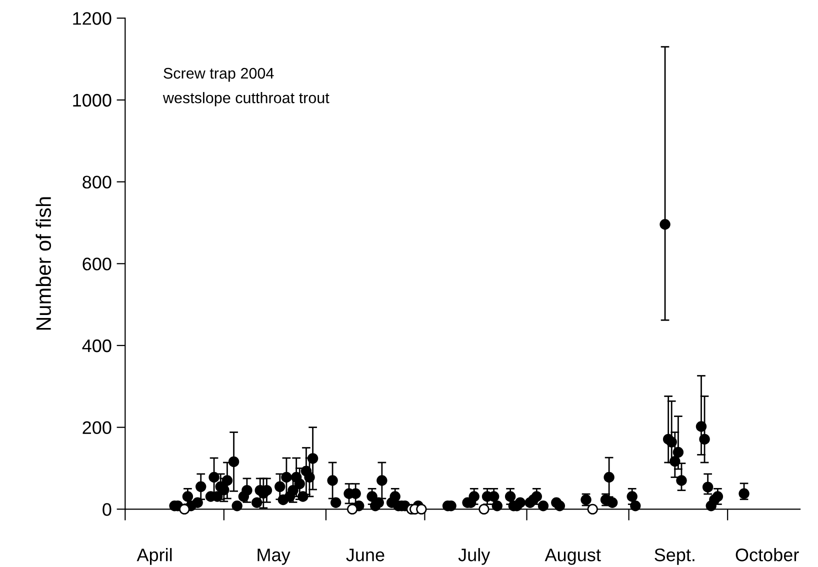 This screenshot has width=818, height=567. I want to click on y-tick-label: 200, so click(97, 427).